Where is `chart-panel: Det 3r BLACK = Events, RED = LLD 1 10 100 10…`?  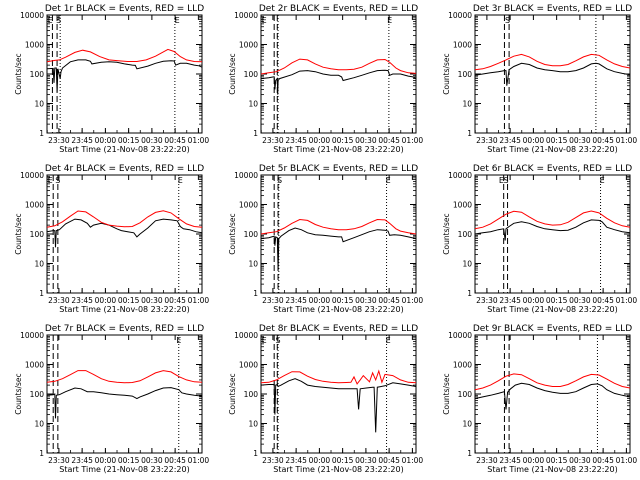 chart-panel: Det 3r BLACK = Events, RED = LLD 1 10 100 10… is located at coordinates (539, 79).